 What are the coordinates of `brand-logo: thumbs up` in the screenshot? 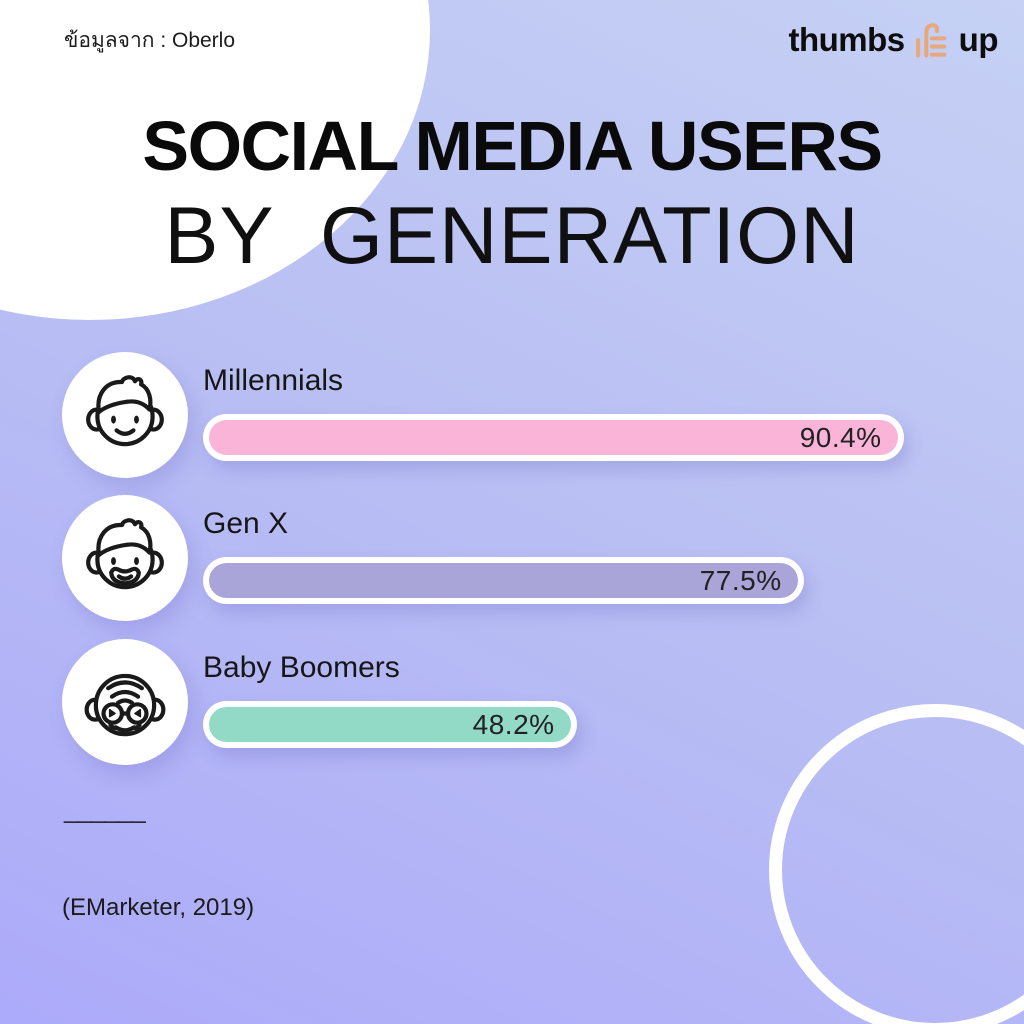 It's located at (894, 40).